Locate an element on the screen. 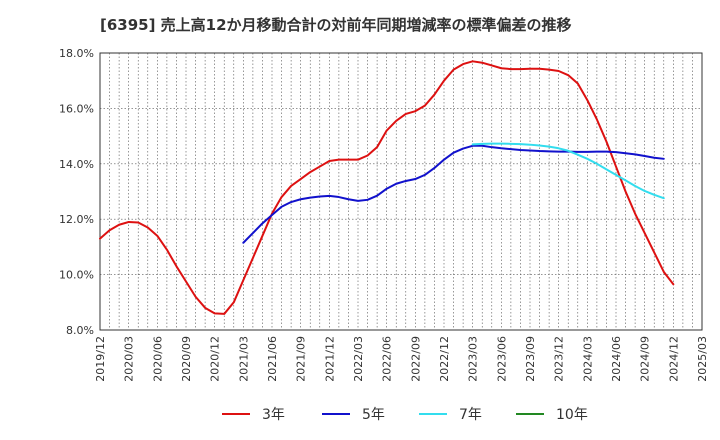  y-tick-label: 10.0% is located at coordinates (76, 275).